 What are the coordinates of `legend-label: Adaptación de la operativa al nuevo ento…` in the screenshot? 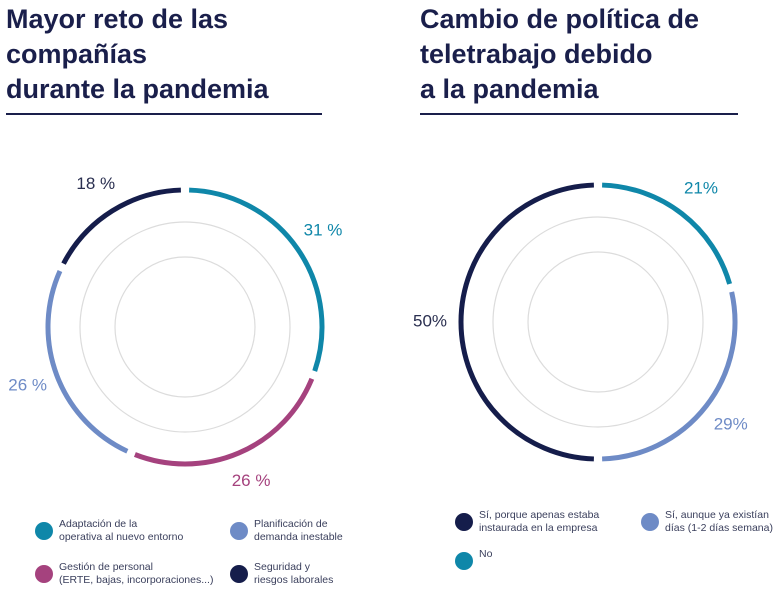 It's located at (121, 530).